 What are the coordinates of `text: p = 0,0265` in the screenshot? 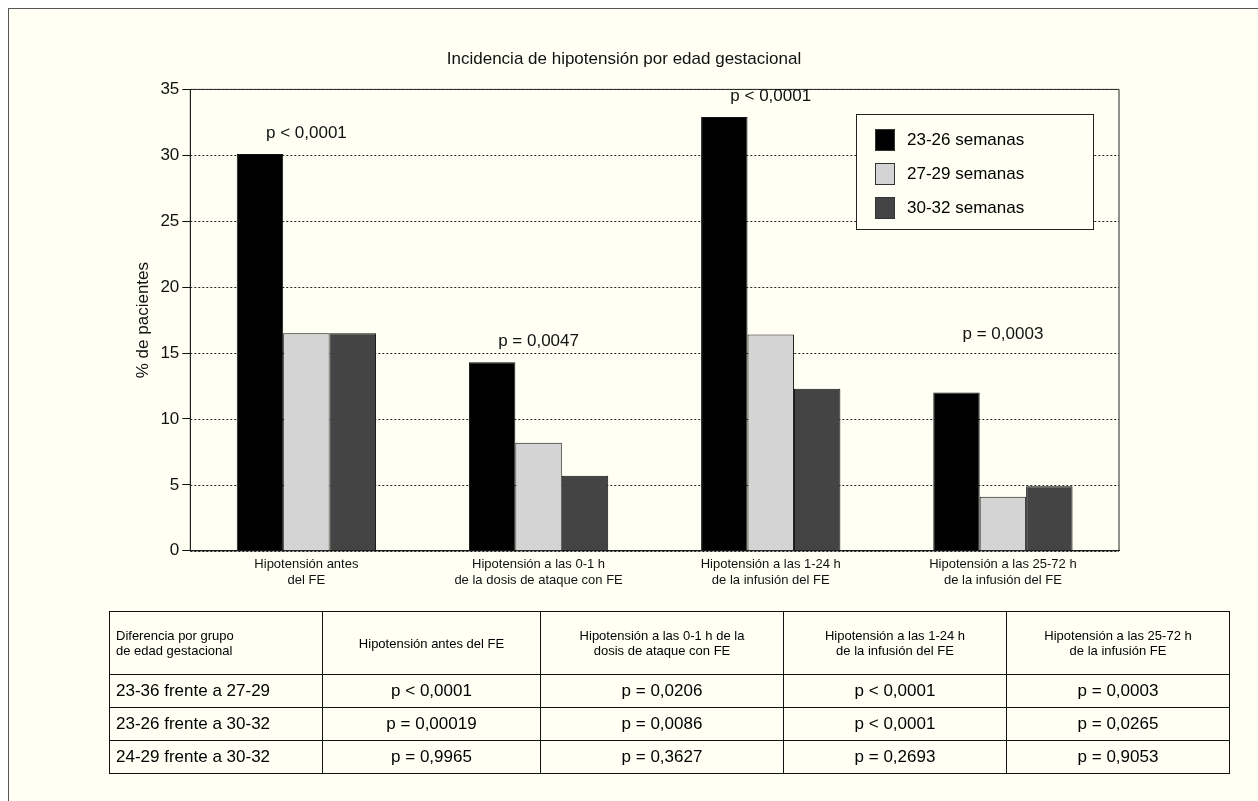 It's located at (1118, 724).